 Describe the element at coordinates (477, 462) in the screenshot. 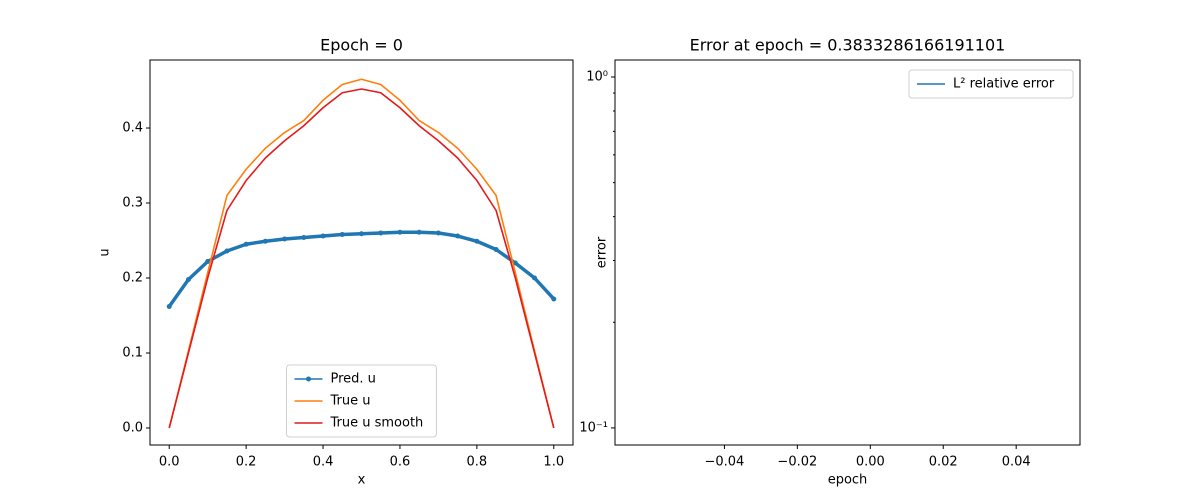

I see `x-tick-label: 0.8` at that location.